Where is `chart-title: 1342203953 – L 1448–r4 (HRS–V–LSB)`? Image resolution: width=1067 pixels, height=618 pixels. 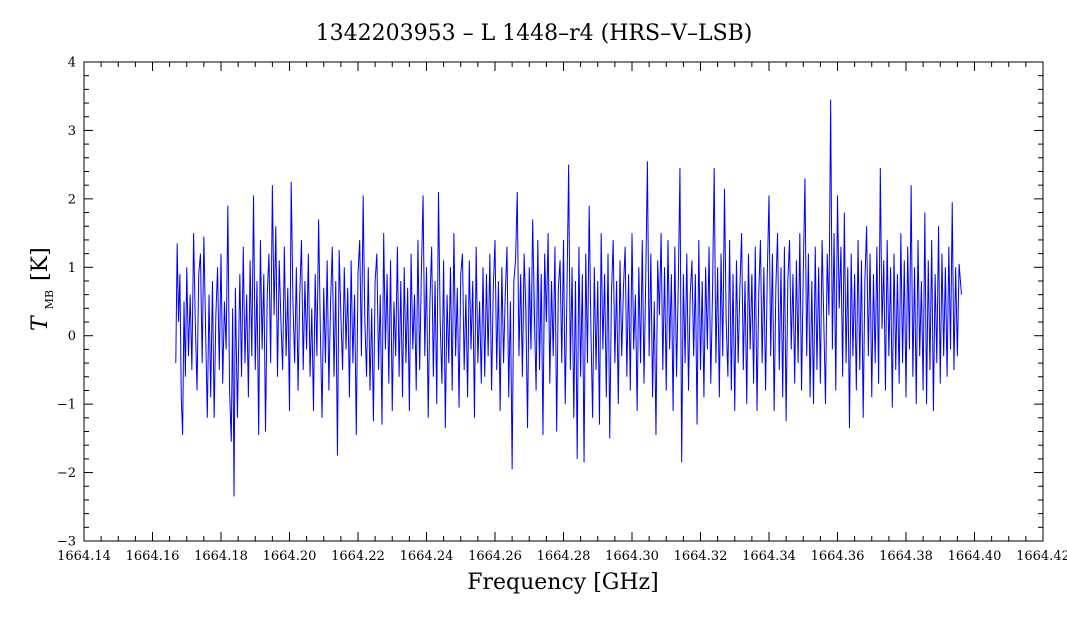 chart-title: 1342203953 – L 1448–r4 (HRS–V–LSB) is located at coordinates (534, 33).